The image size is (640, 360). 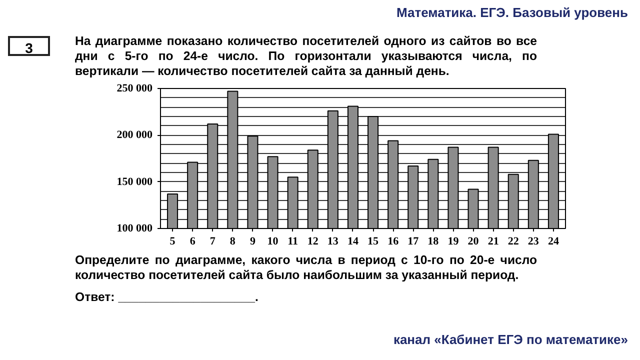 What do you see at coordinates (394, 242) in the screenshot?
I see `x-tick-label: 16` at bounding box center [394, 242].